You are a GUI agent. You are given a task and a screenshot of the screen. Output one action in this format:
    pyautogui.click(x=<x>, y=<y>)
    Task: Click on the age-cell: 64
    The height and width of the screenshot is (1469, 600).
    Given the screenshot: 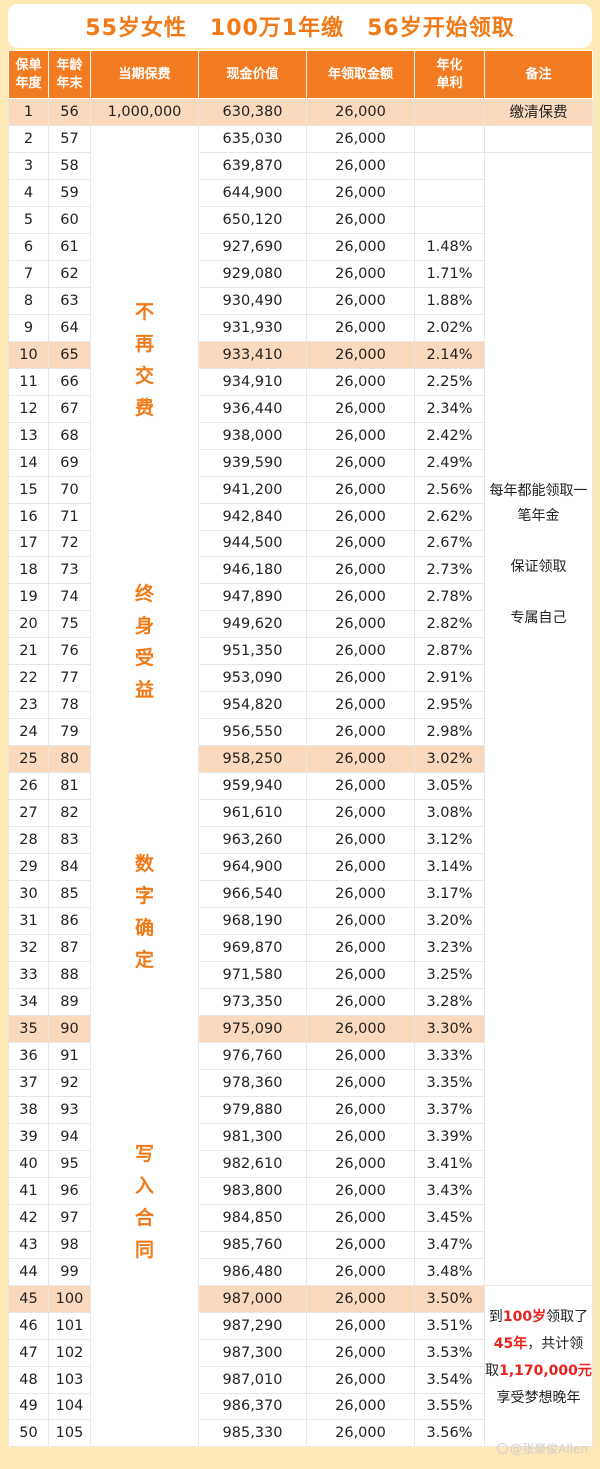 What is the action you would take?
    pyautogui.click(x=69, y=327)
    